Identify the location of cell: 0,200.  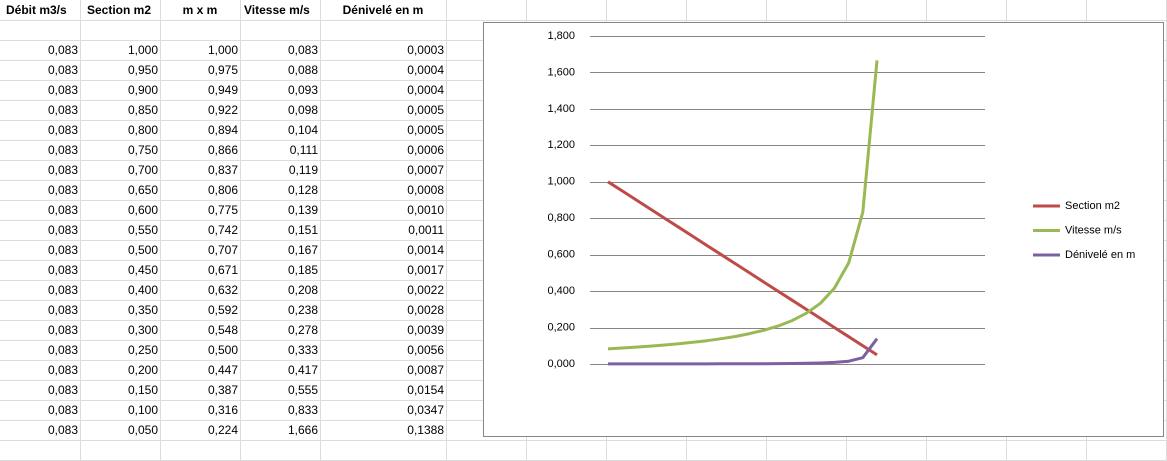
(143, 370).